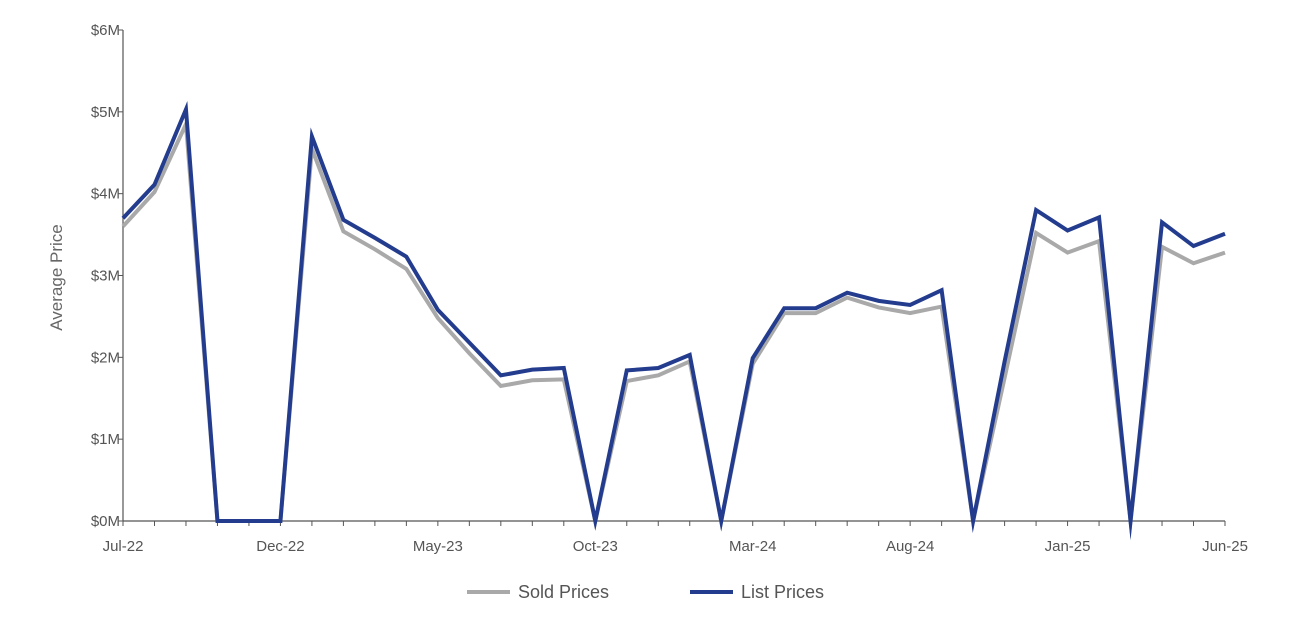  Describe the element at coordinates (438, 546) in the screenshot. I see `x-tick-label: May-23` at that location.